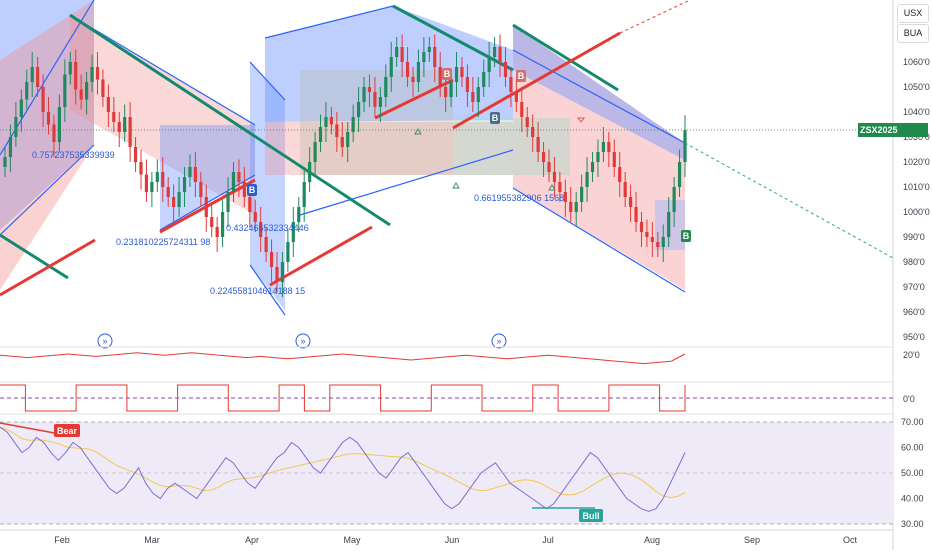 The width and height of the screenshot is (932, 555). Describe the element at coordinates (591, 516) in the screenshot. I see `bull-signal-label: Bull` at that location.